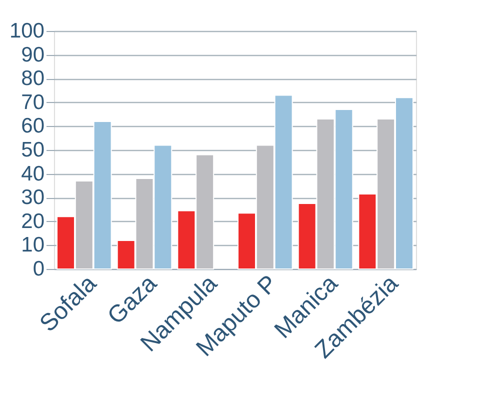 The image size is (479, 414). I want to click on y-tick-label: 10, so click(32, 245).